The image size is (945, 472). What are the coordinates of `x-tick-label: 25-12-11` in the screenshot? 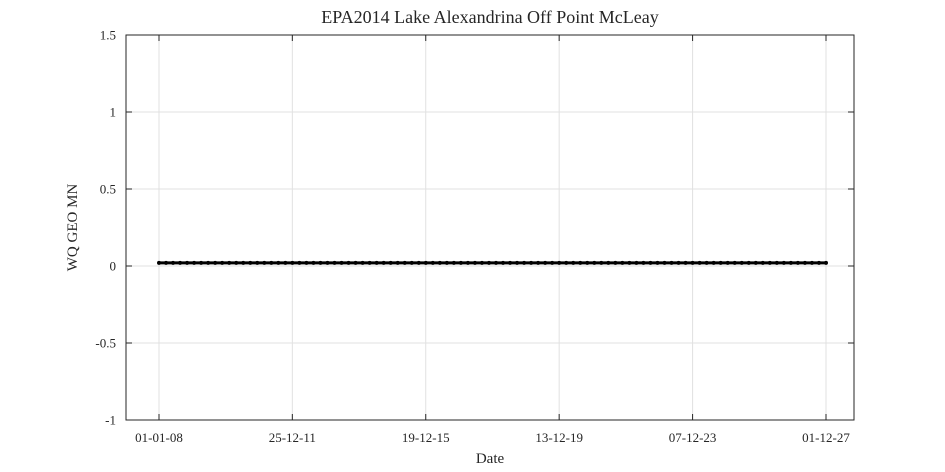 It's located at (292, 437).